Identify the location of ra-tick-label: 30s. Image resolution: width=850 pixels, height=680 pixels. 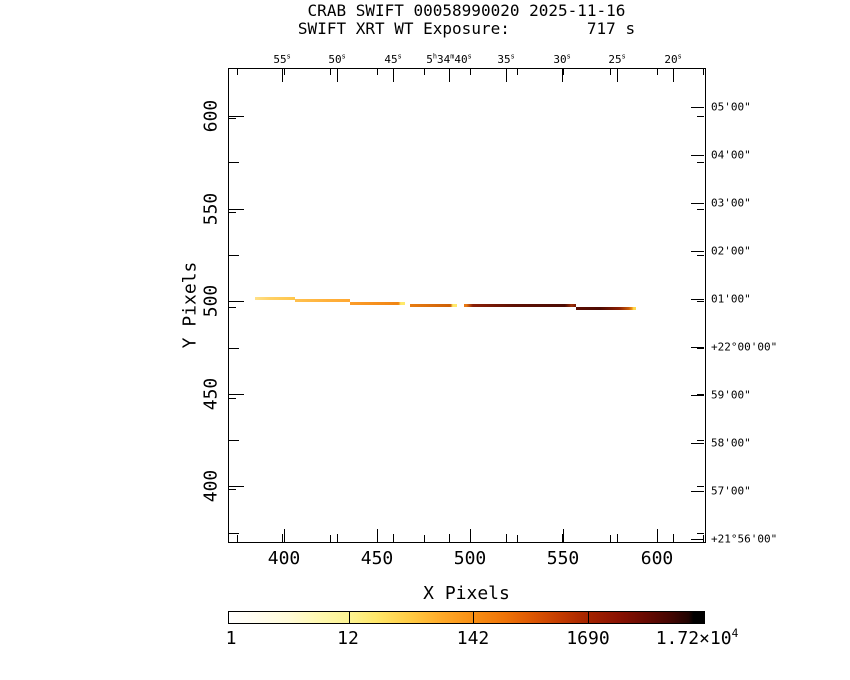
(562, 59).